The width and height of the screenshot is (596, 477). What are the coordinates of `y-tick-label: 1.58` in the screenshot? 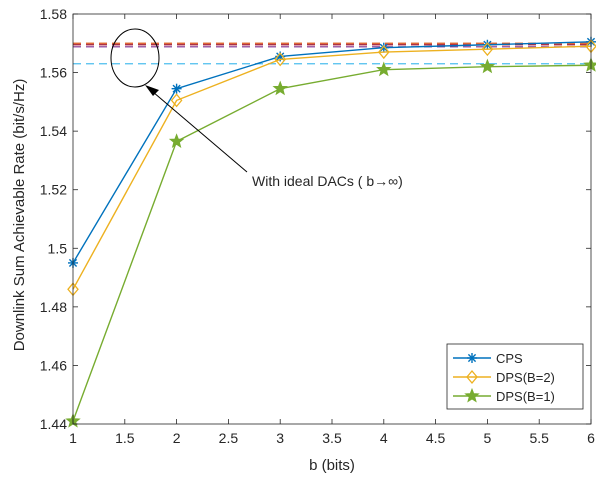 It's located at (53, 14).